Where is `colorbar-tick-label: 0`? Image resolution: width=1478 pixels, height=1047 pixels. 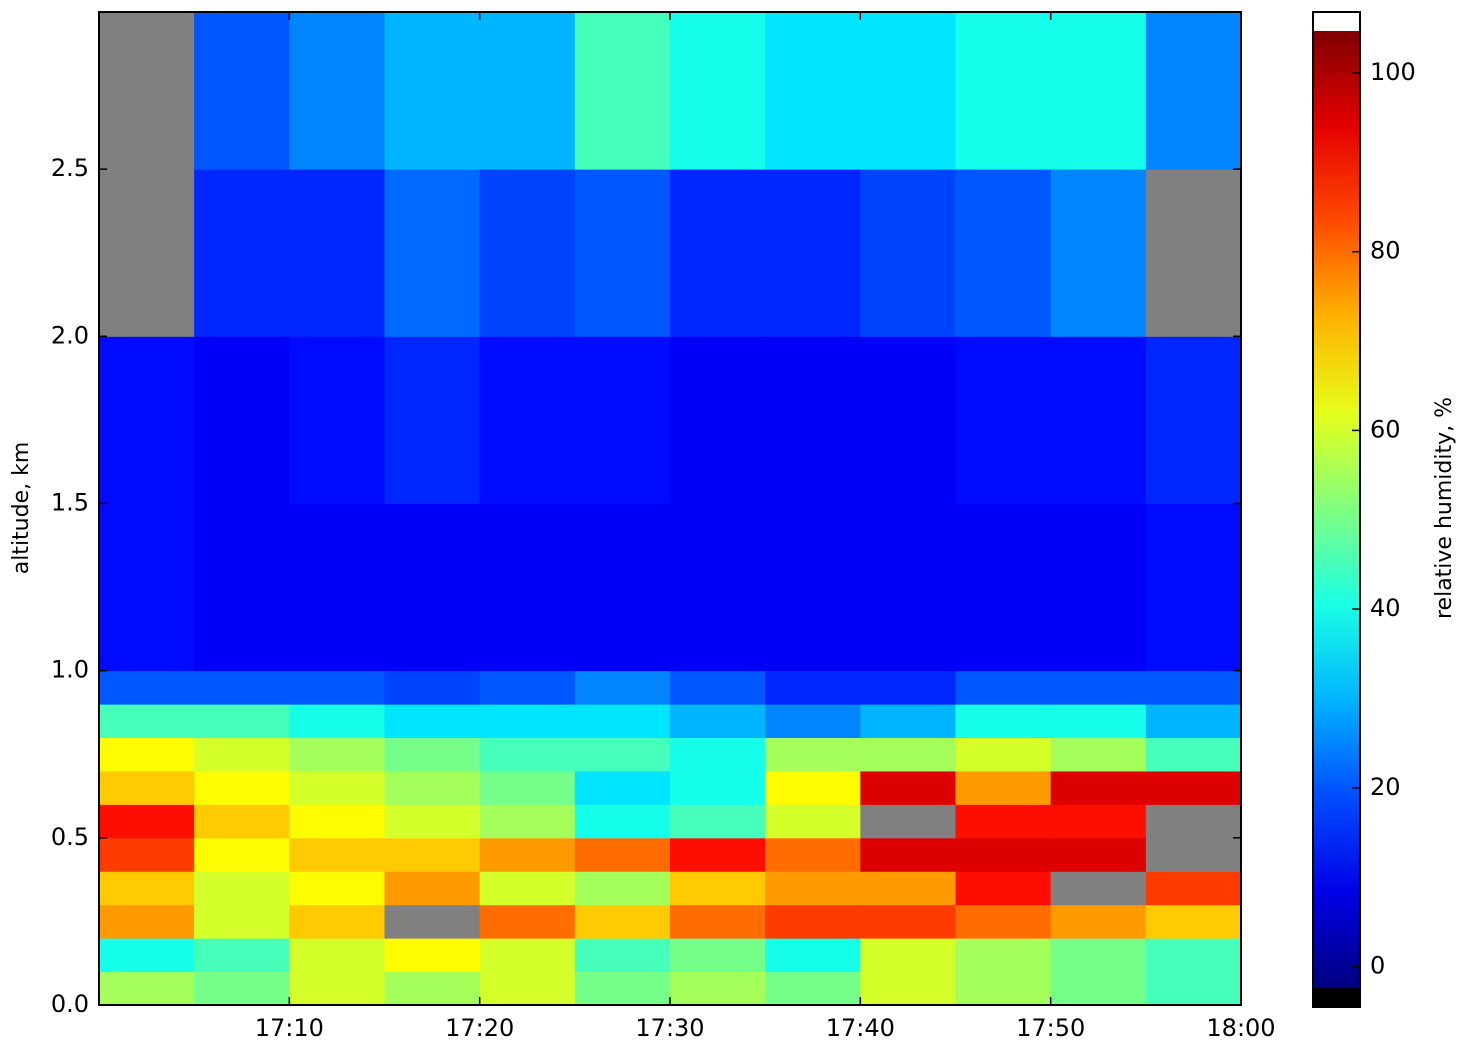 colorbar-tick-label: 0 is located at coordinates (1377, 966).